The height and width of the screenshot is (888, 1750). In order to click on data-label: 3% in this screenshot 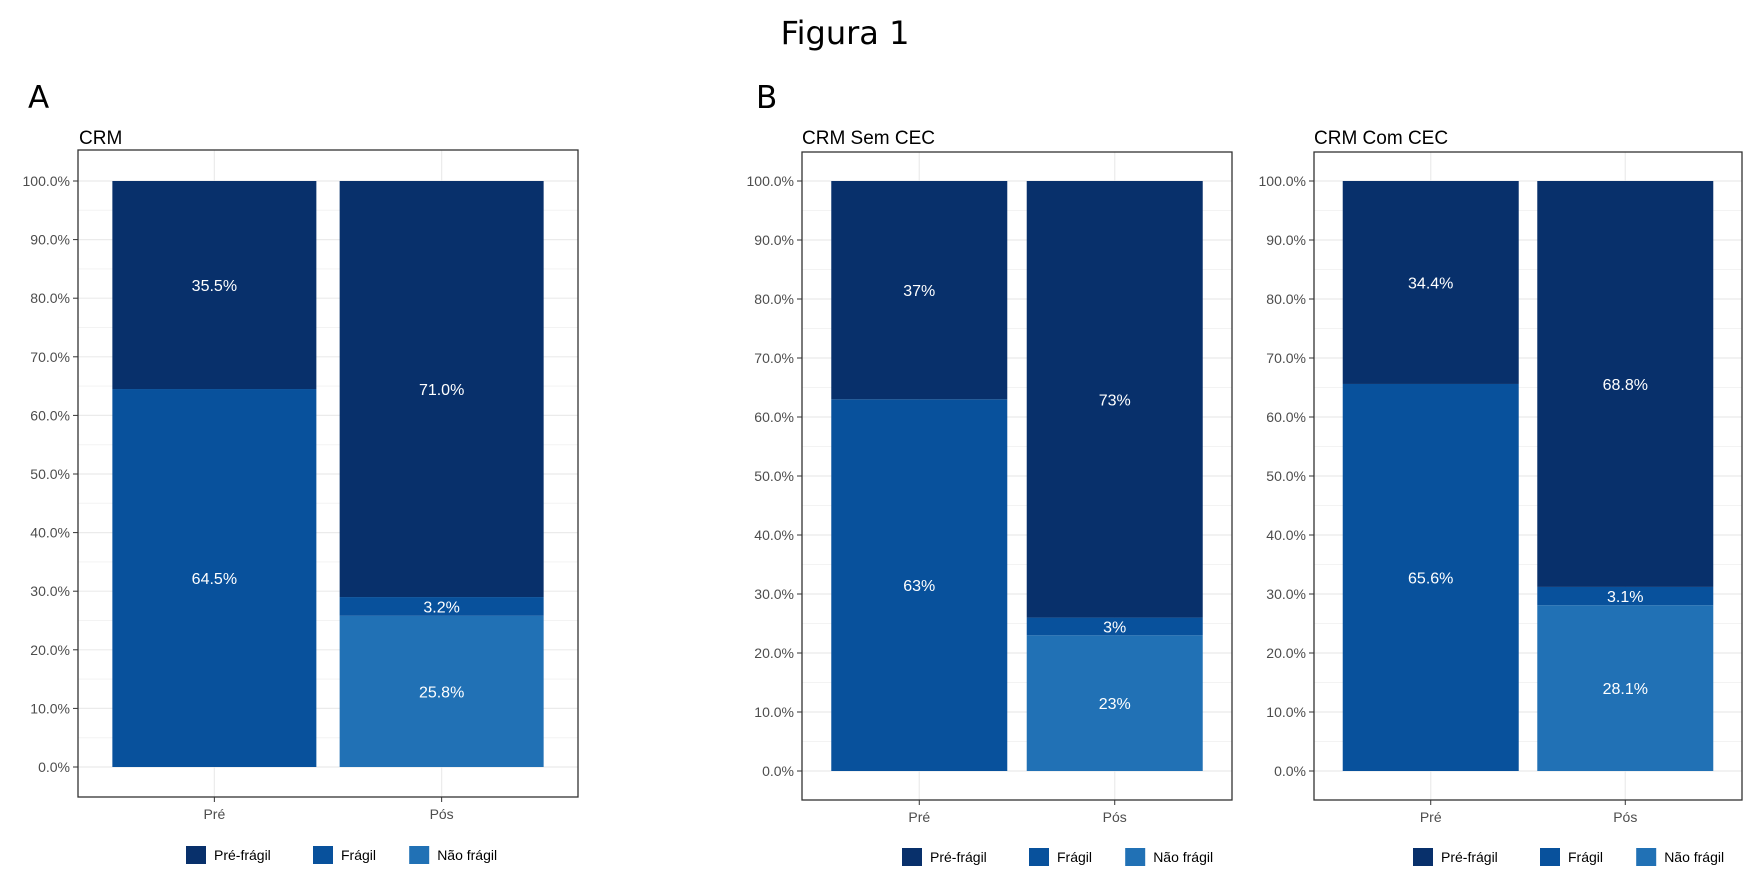, I will do `click(1114, 627)`.